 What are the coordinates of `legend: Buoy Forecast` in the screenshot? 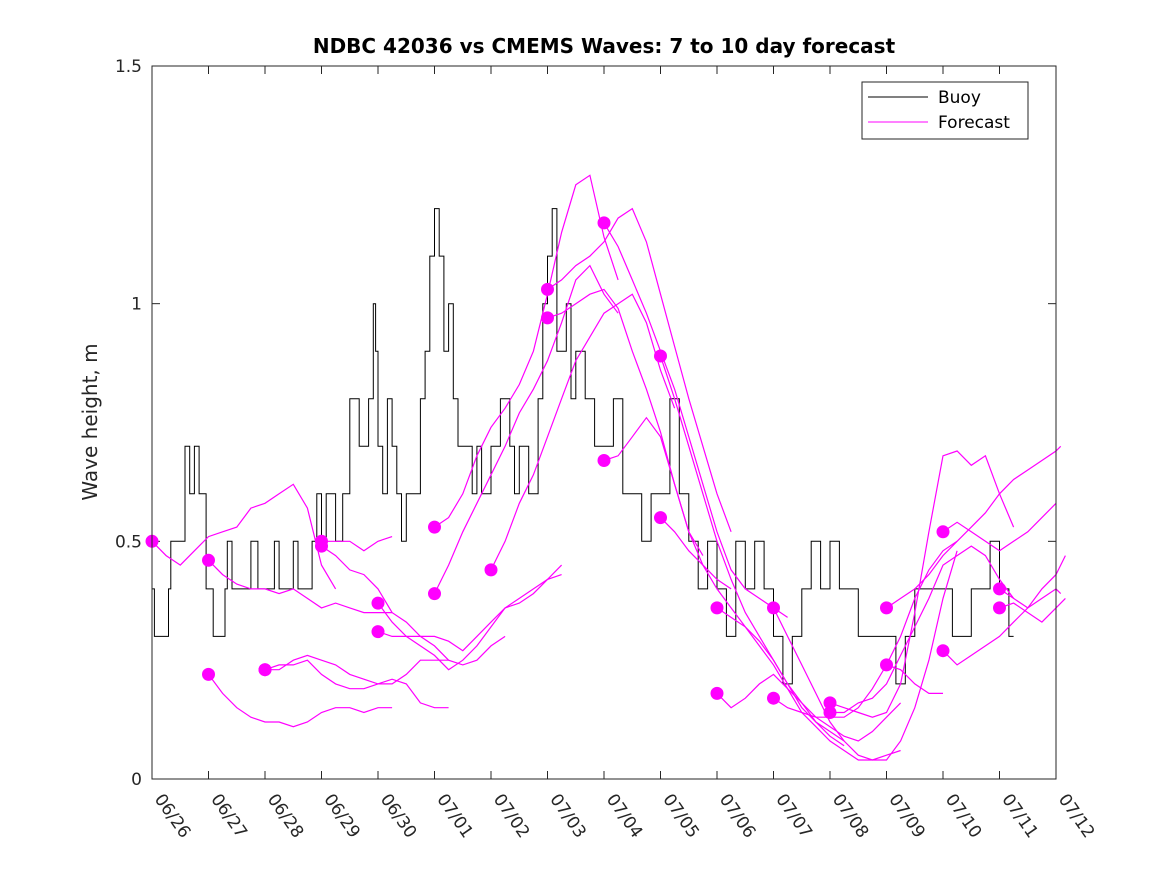 It's located at (945, 110).